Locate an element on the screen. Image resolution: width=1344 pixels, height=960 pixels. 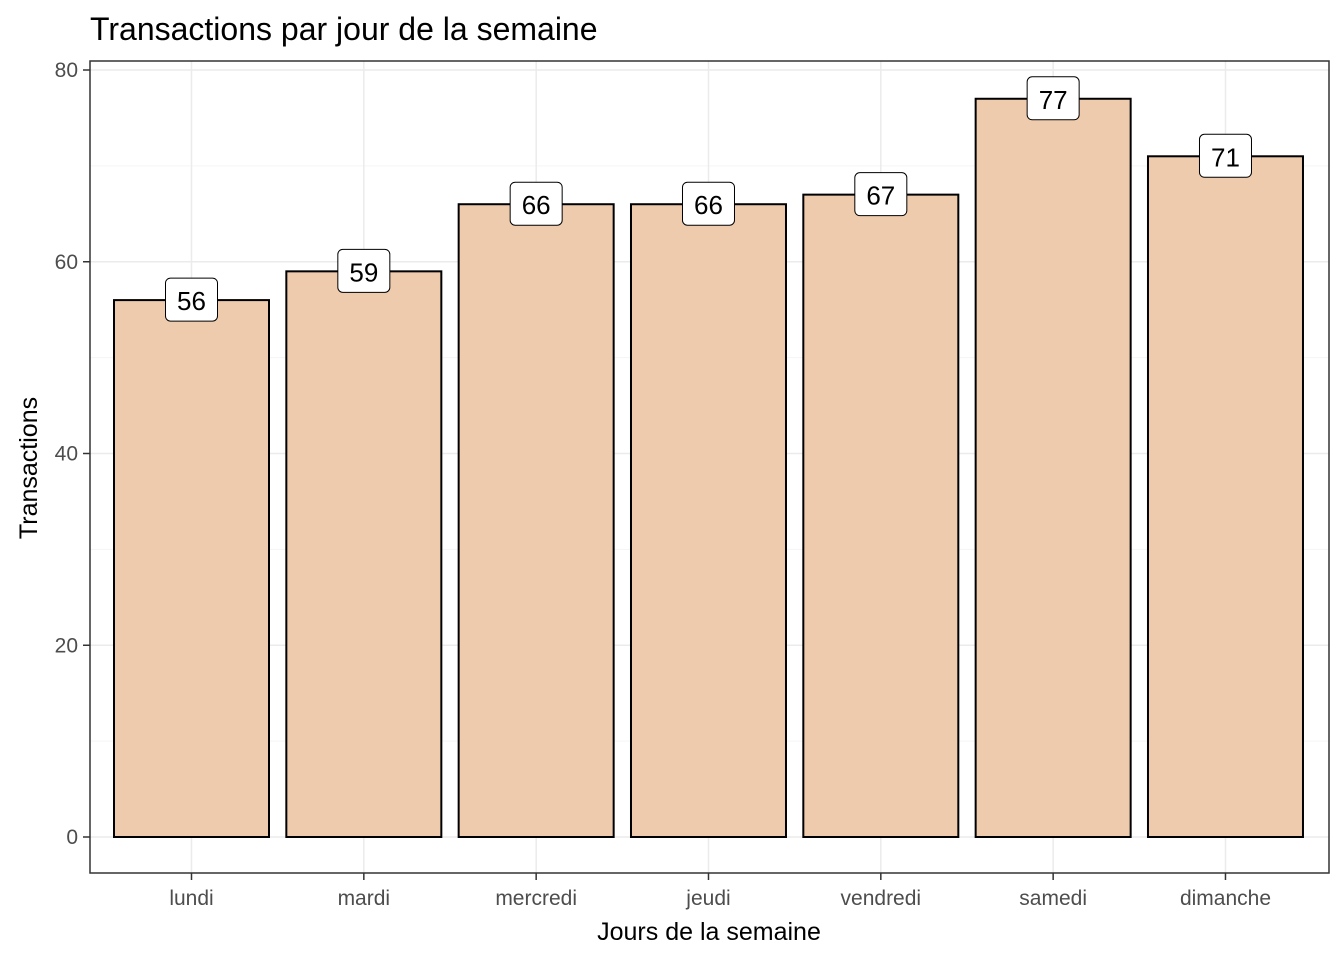
y-axis-title: Transactions is located at coordinates (29, 468).